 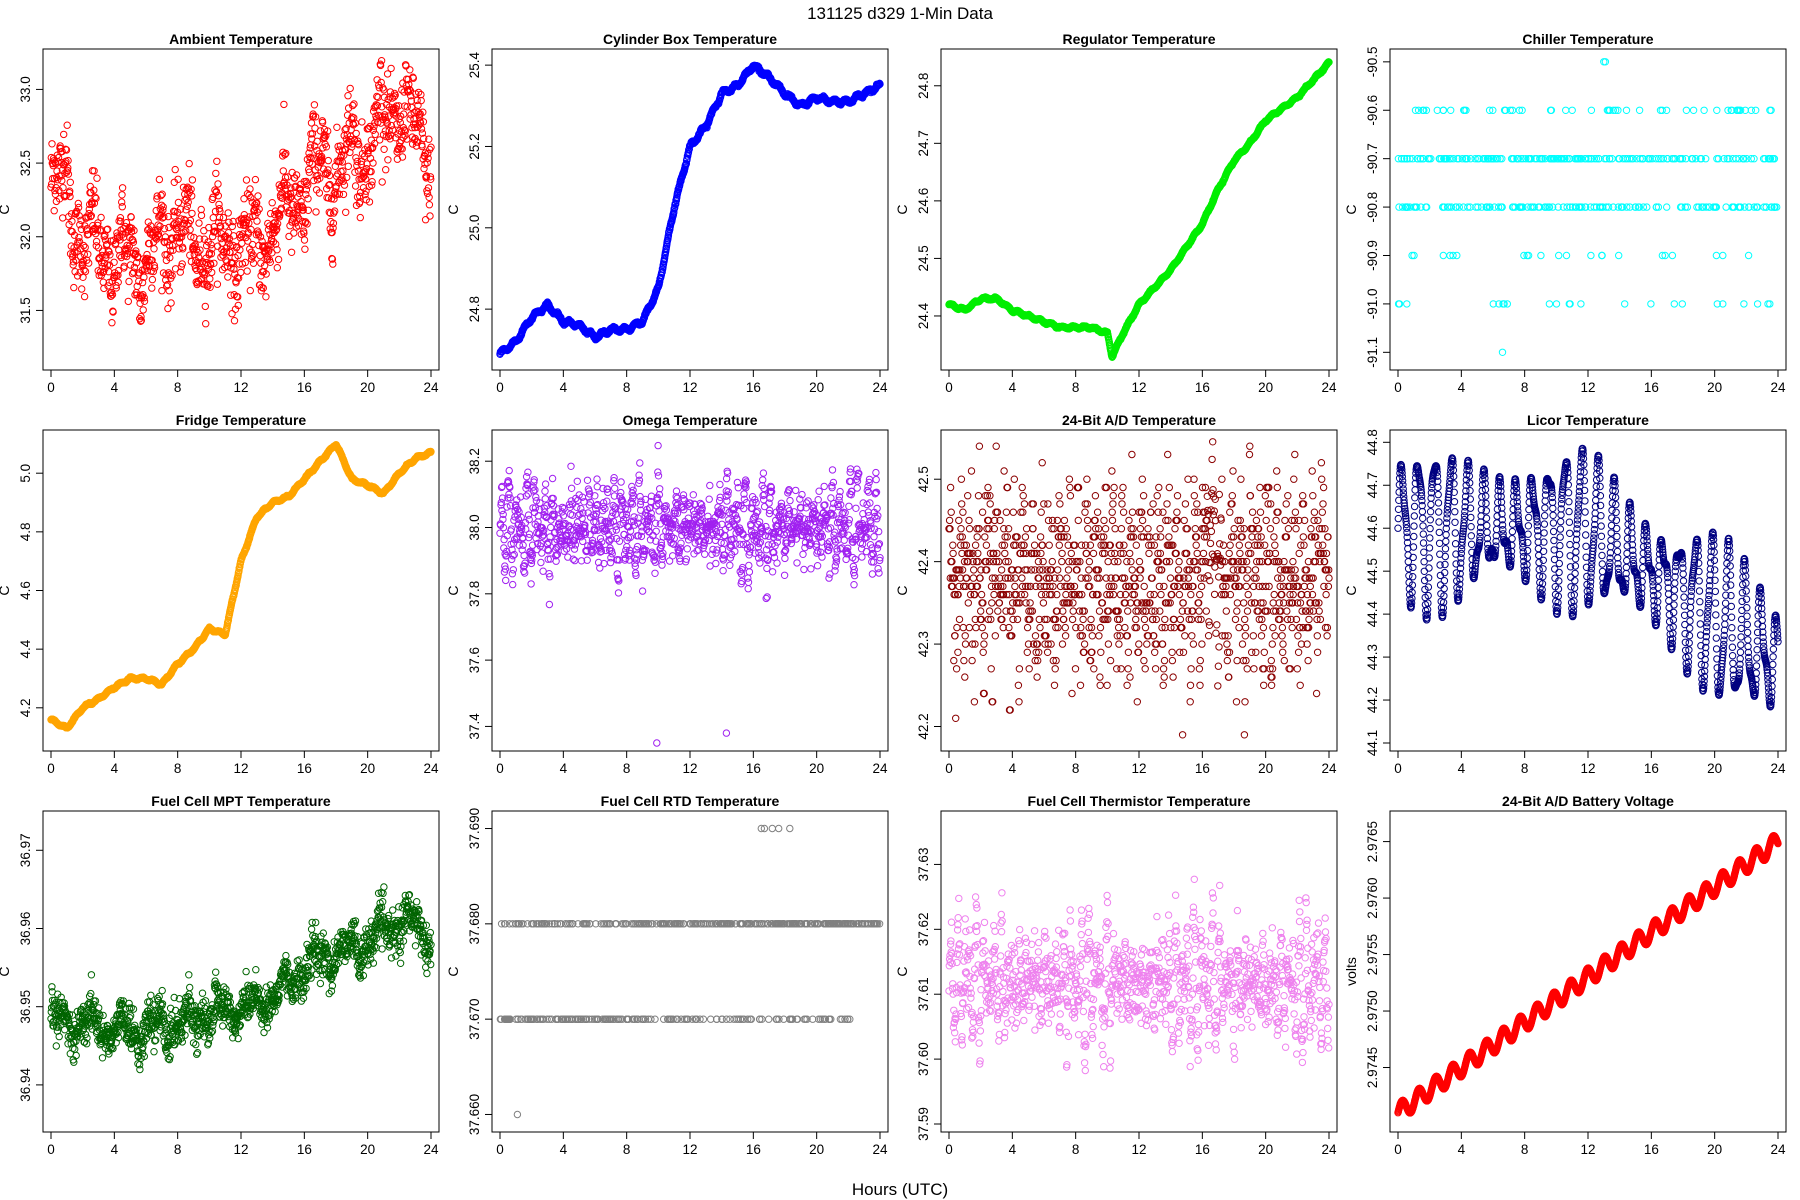 What do you see at coordinates (25, 237) in the screenshot?
I see `y-tick-label: 32.0` at bounding box center [25, 237].